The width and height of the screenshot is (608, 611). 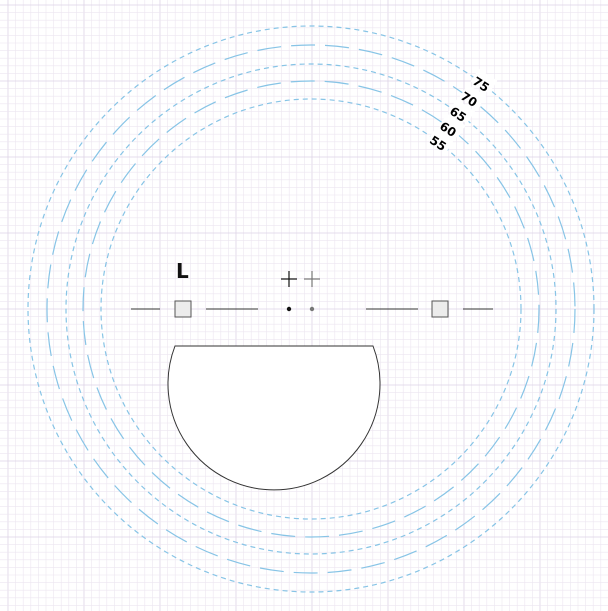 What do you see at coordinates (289, 309) in the screenshot?
I see `center-dot-black` at bounding box center [289, 309].